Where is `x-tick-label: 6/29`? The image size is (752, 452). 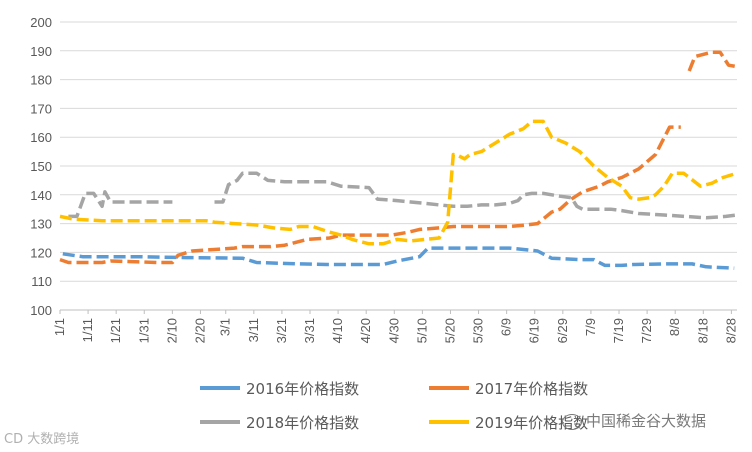 x-tick-label: 6/29 is located at coordinates (562, 330).